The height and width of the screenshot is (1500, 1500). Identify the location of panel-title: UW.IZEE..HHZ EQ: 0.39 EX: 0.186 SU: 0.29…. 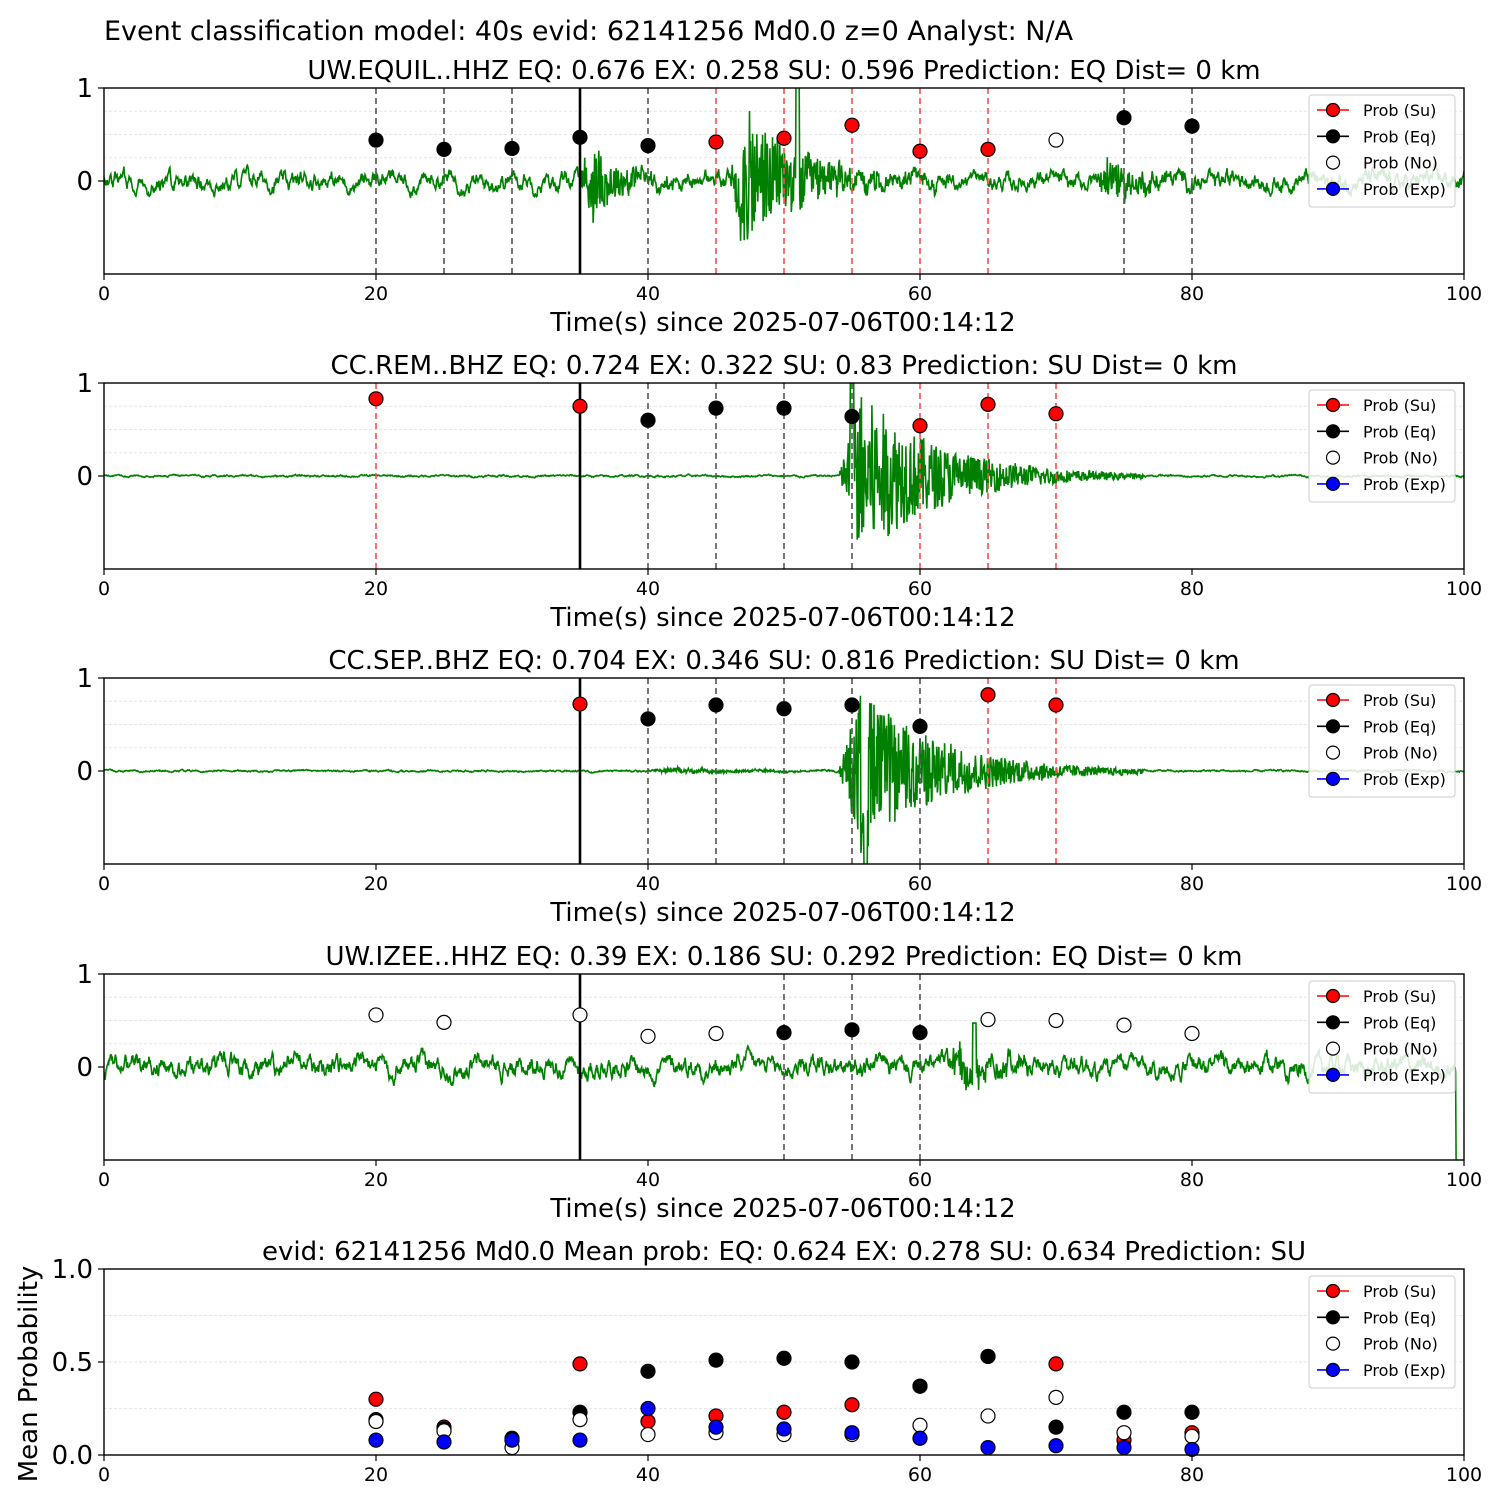
(784, 957).